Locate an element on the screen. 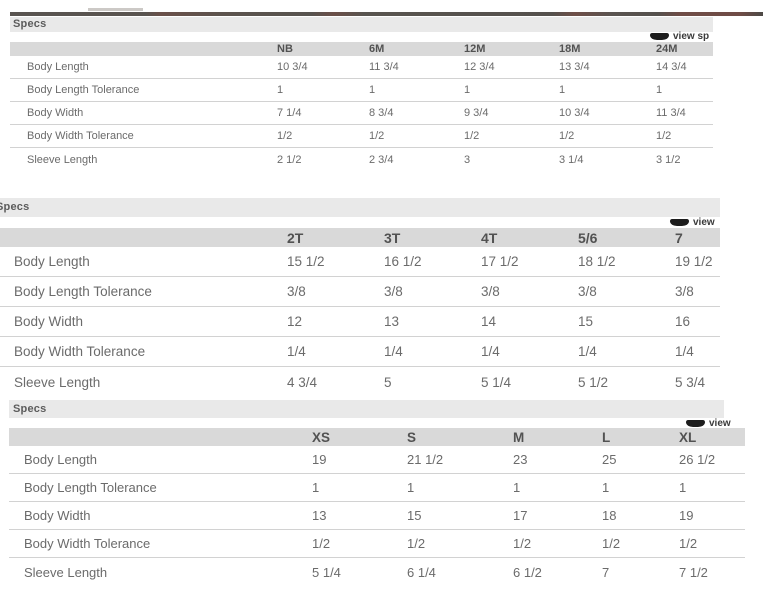  spec-value: 5 3/4 is located at coordinates (690, 382).